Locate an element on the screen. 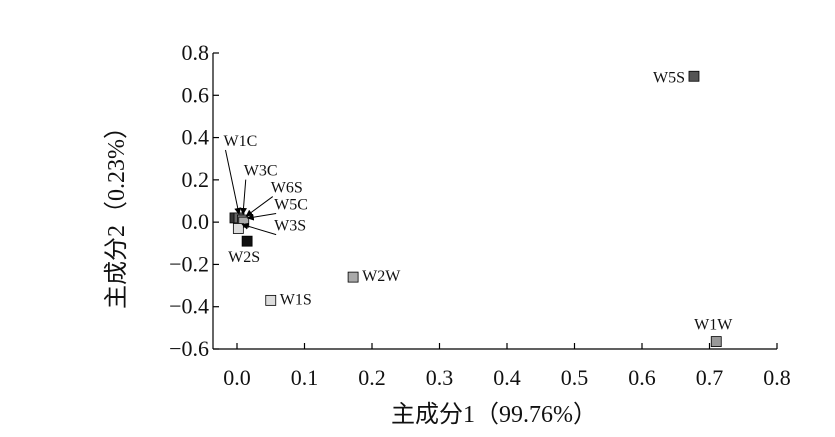 The height and width of the screenshot is (437, 835). x-axis-title: 主成分1（99.76%） is located at coordinates (494, 414).